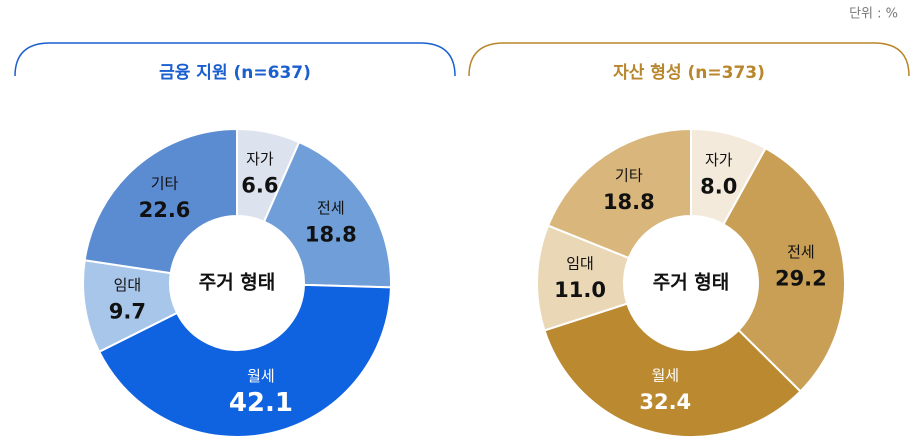 The image size is (916, 439). Describe the element at coordinates (801, 278) in the screenshot. I see `segment-value: 29.2` at that location.